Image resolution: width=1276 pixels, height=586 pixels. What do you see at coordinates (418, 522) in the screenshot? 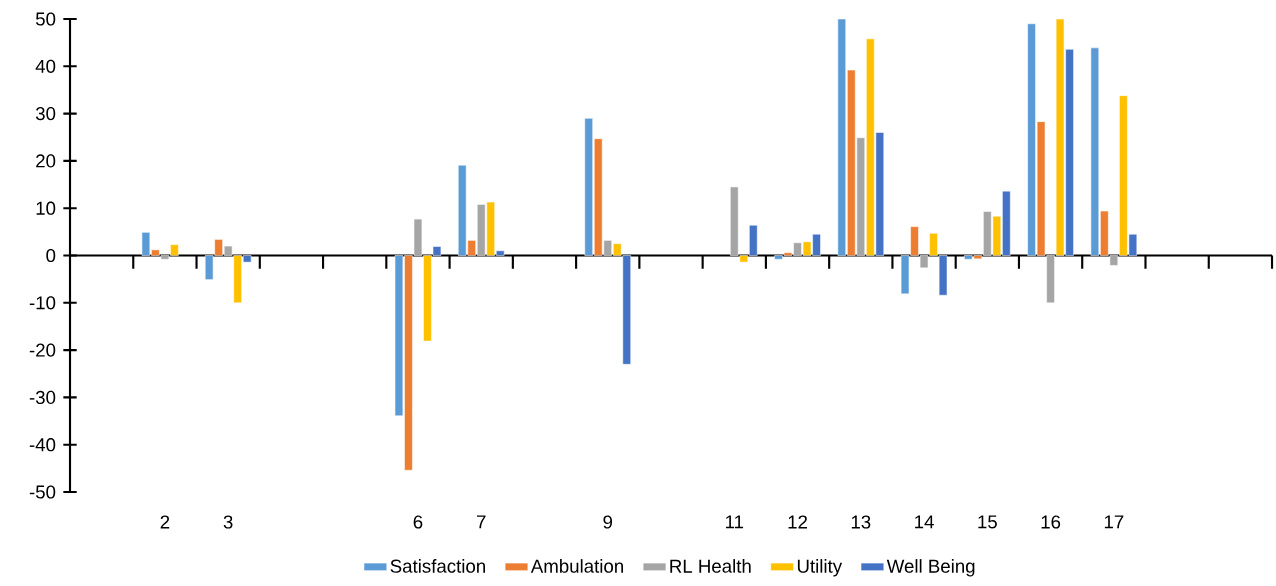
I see `x-tick-label: 6` at bounding box center [418, 522].